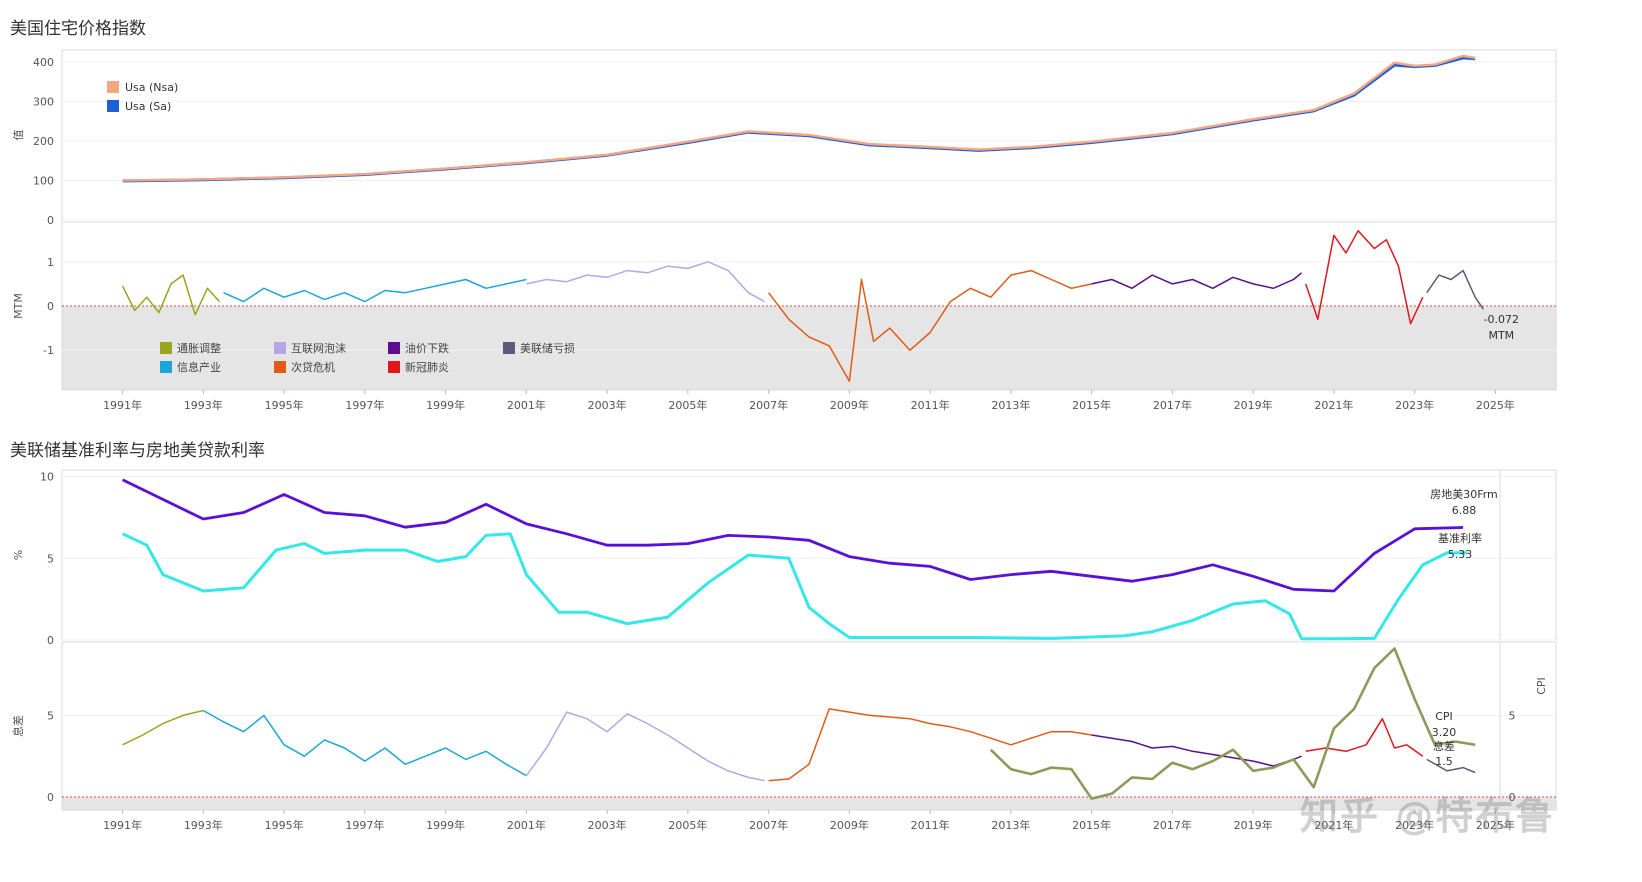 The height and width of the screenshot is (882, 1642). Describe the element at coordinates (794, 586) in the screenshot. I see `rates-fed-rate-line` at that location.